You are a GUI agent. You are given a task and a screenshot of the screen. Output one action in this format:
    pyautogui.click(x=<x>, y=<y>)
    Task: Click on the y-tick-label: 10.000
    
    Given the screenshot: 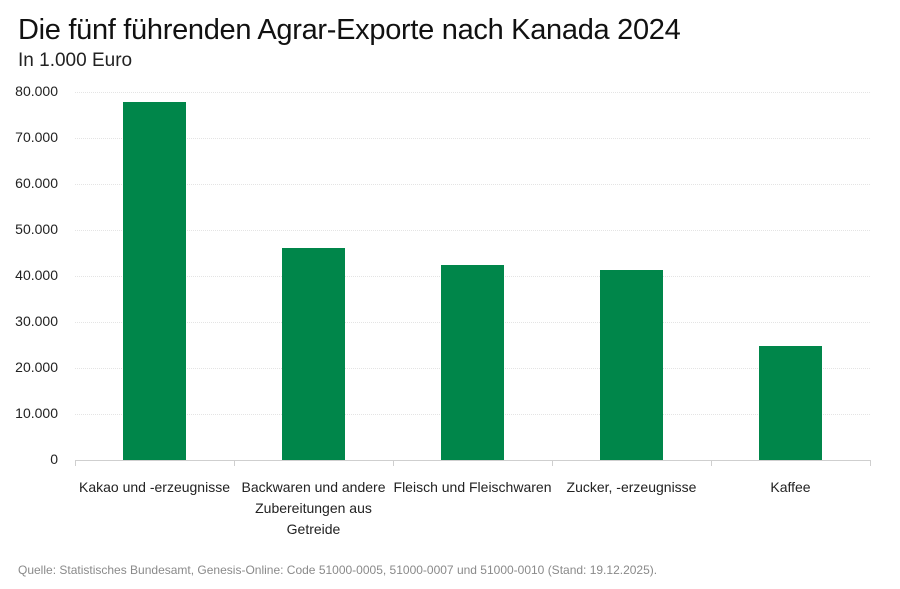 What is the action you would take?
    pyautogui.click(x=36, y=413)
    